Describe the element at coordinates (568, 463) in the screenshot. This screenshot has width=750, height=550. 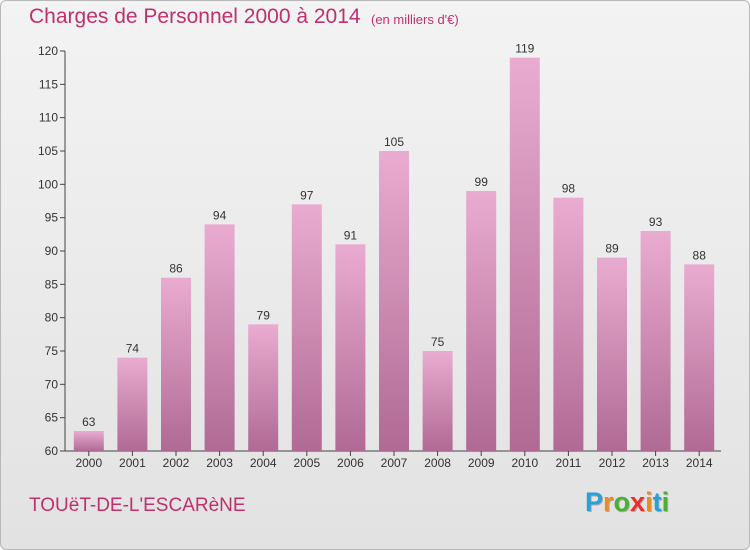
I see `x-tick-label: 2011` at that location.